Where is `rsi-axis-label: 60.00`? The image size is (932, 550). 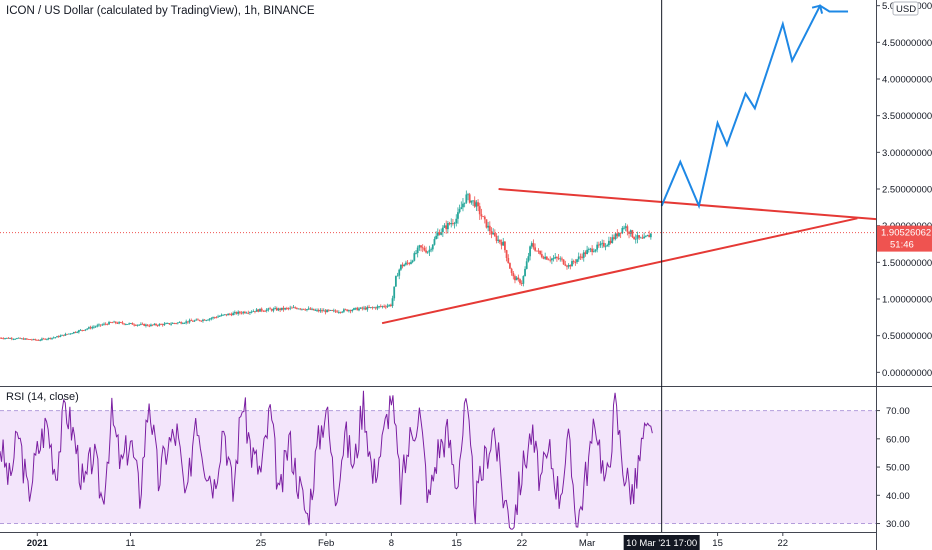 rsi-axis-label: 60.00 is located at coordinates (898, 439).